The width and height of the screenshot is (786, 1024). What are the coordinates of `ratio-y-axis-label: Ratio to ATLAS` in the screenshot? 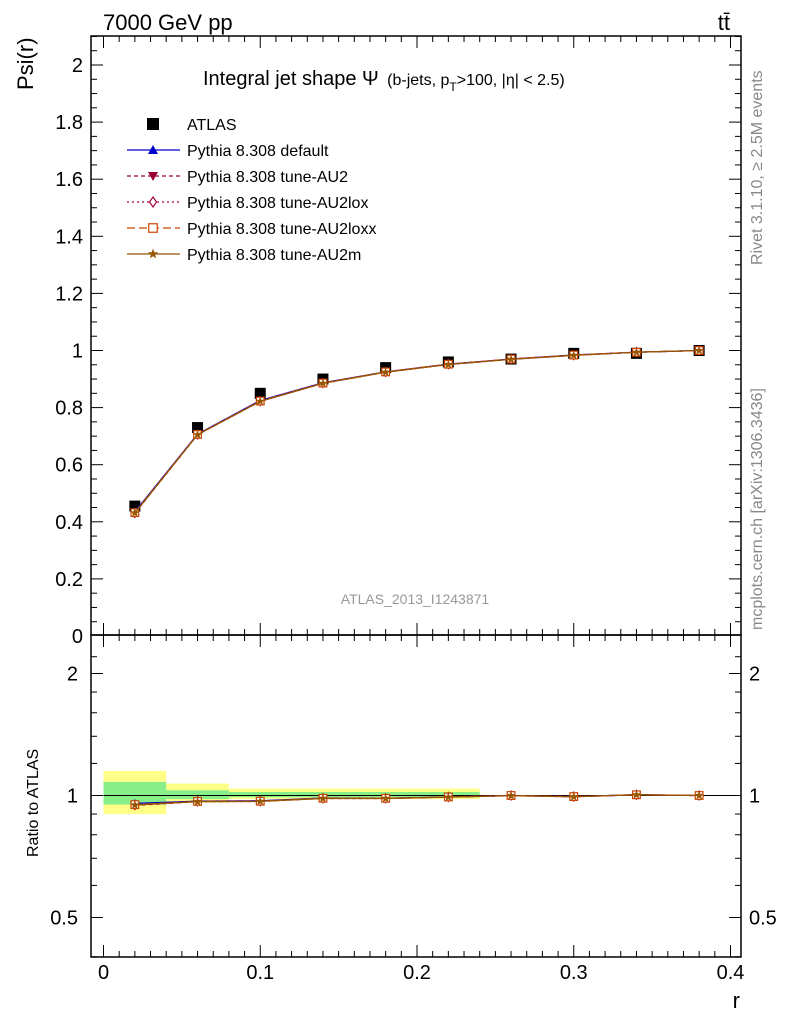 It's located at (33, 803).